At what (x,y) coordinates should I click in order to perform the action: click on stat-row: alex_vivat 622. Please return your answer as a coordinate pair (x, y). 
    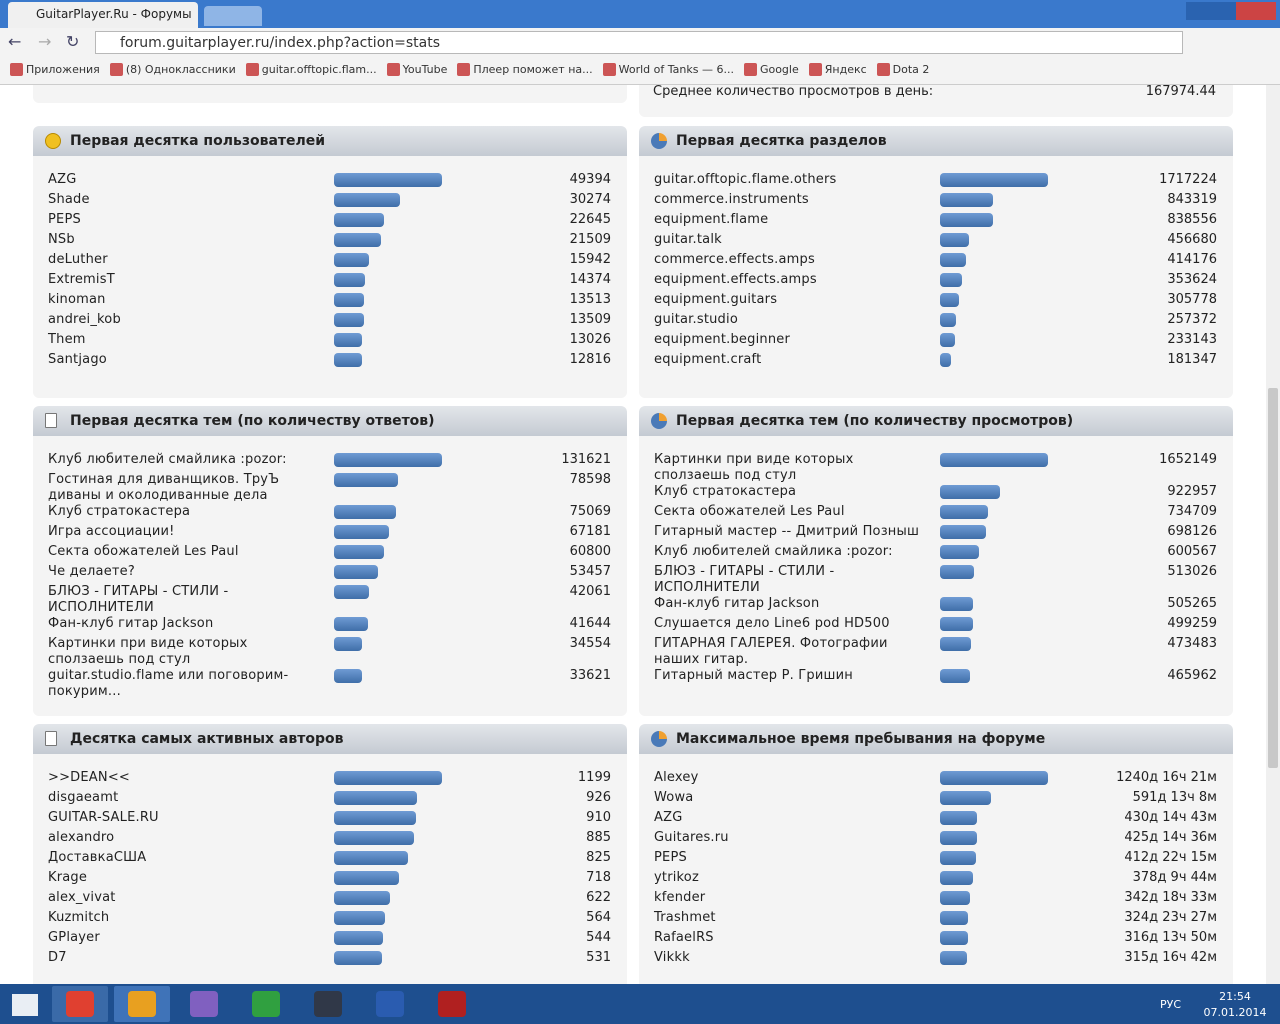
    Looking at the image, I should click on (329, 900).